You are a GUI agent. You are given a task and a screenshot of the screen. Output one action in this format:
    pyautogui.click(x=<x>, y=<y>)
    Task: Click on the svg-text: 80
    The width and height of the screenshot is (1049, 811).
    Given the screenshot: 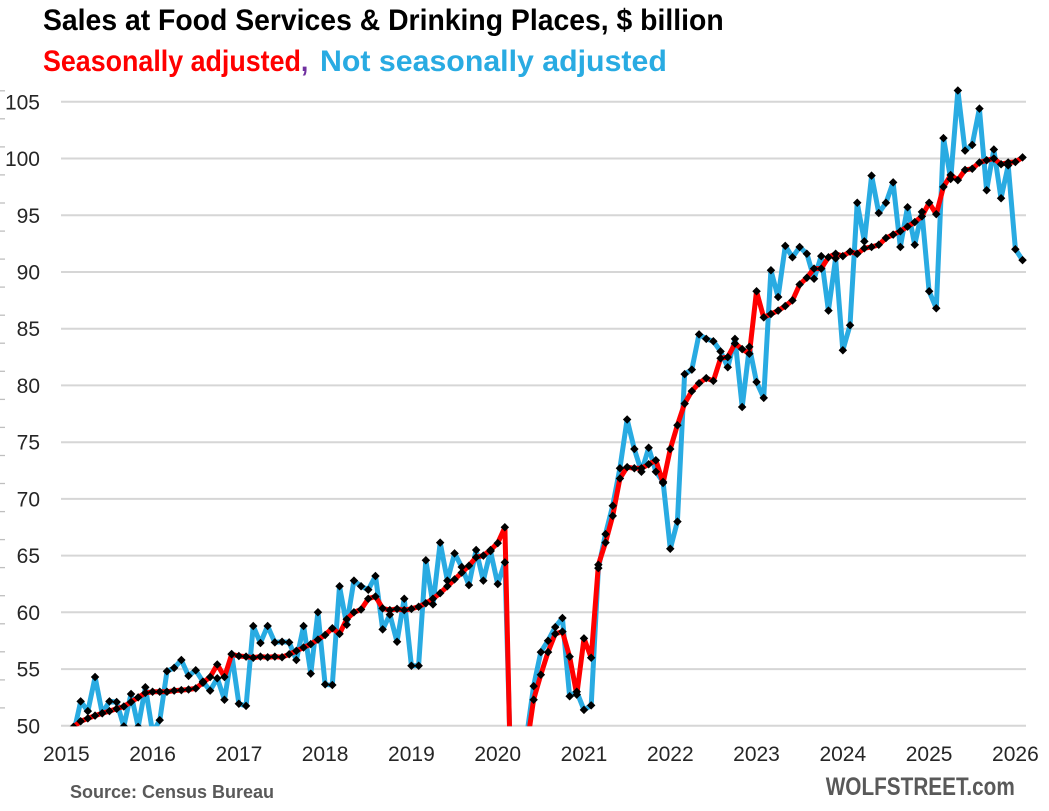 What is the action you would take?
    pyautogui.click(x=28, y=386)
    